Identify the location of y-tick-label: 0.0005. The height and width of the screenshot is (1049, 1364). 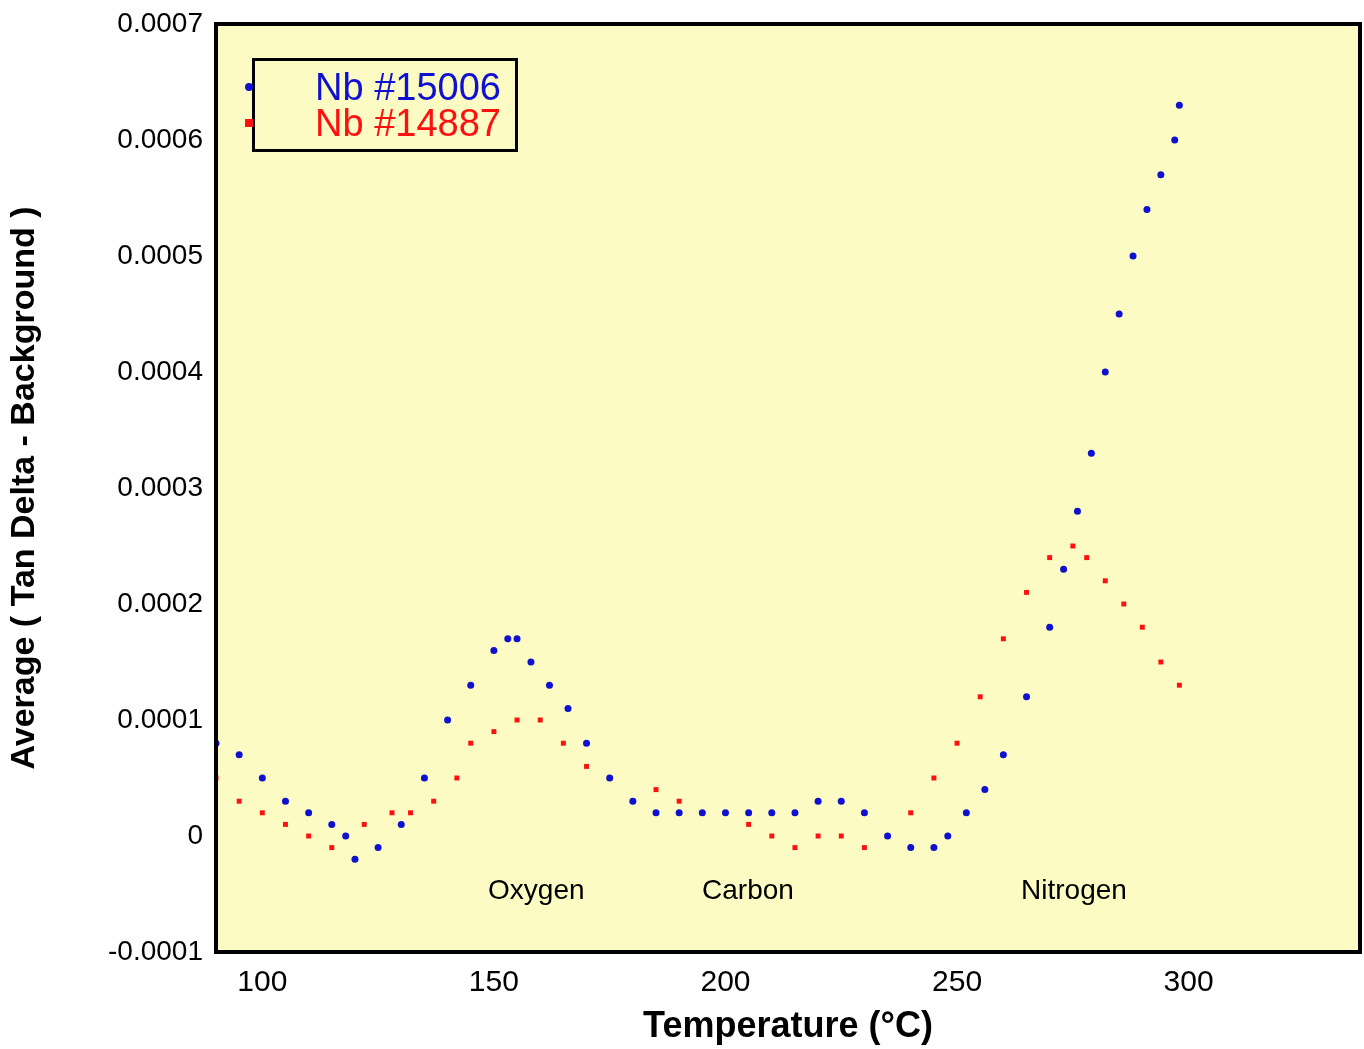
(160, 254).